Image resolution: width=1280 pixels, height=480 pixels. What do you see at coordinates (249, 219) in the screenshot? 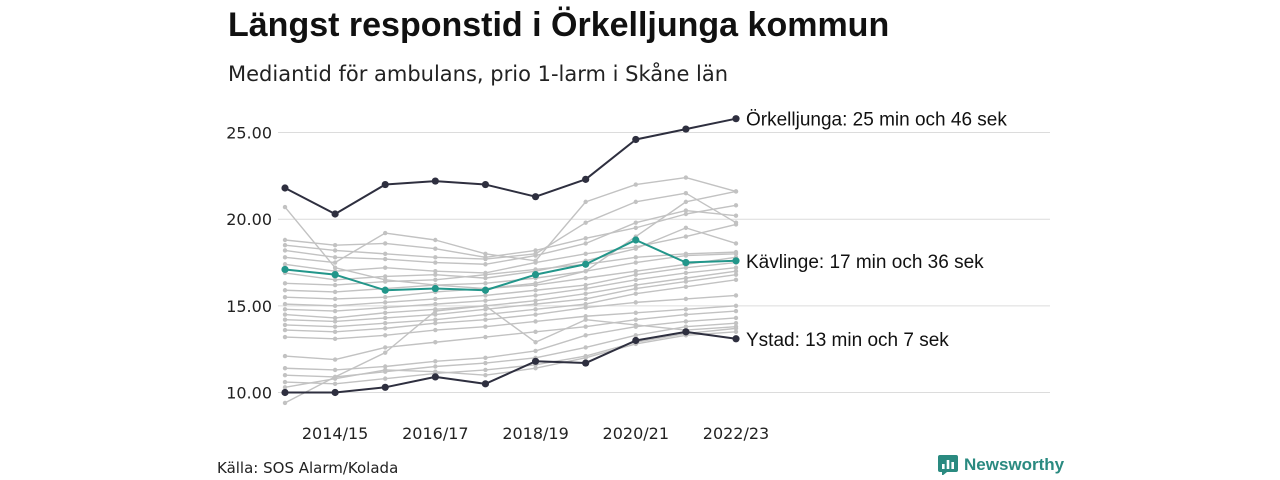
I see `y-tick-label: 20.00` at bounding box center [249, 219].